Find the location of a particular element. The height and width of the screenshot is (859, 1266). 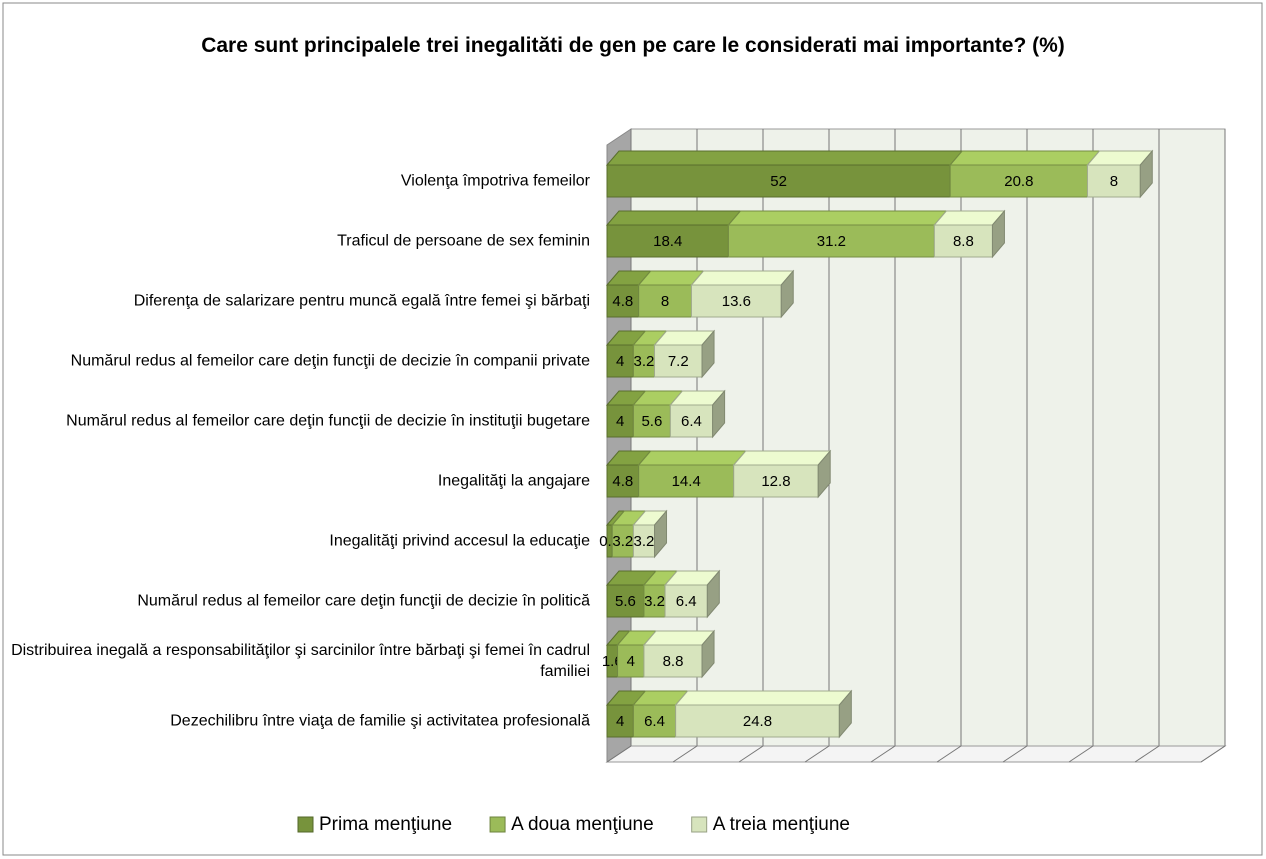

value-label: 12.8 is located at coordinates (775, 481).